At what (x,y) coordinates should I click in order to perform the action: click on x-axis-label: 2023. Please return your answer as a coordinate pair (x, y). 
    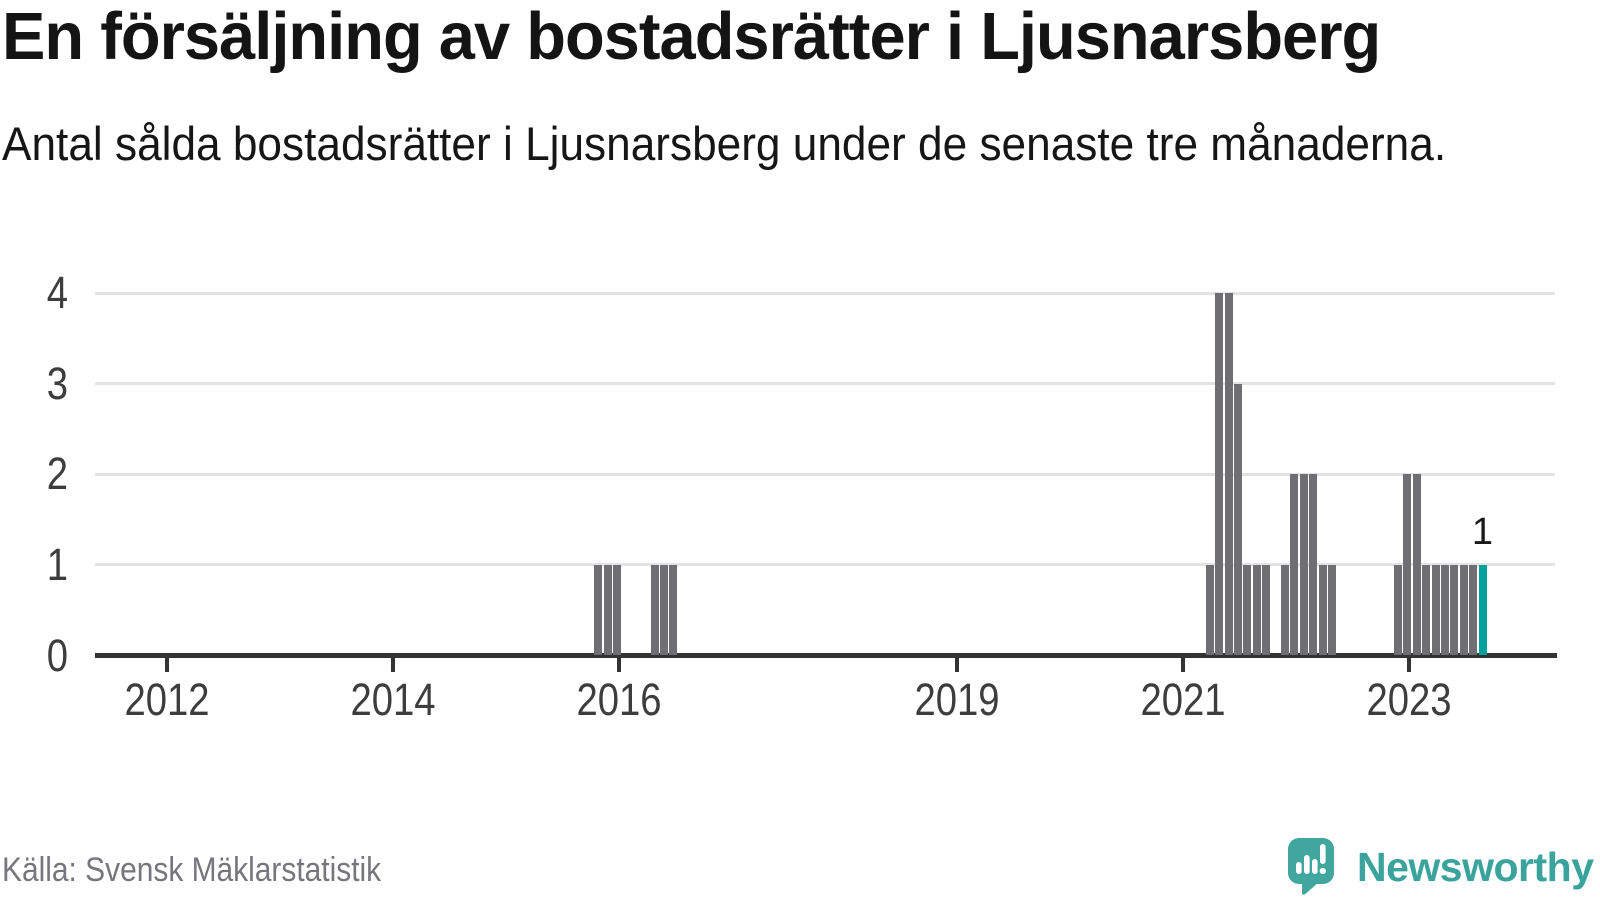
    Looking at the image, I should click on (1409, 699).